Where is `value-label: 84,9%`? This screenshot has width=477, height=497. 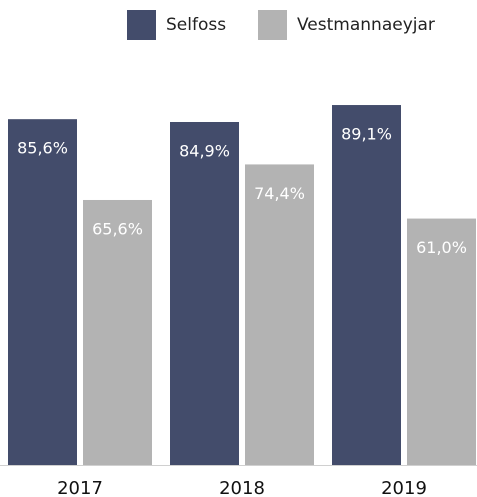 value-label: 84,9% is located at coordinates (204, 151).